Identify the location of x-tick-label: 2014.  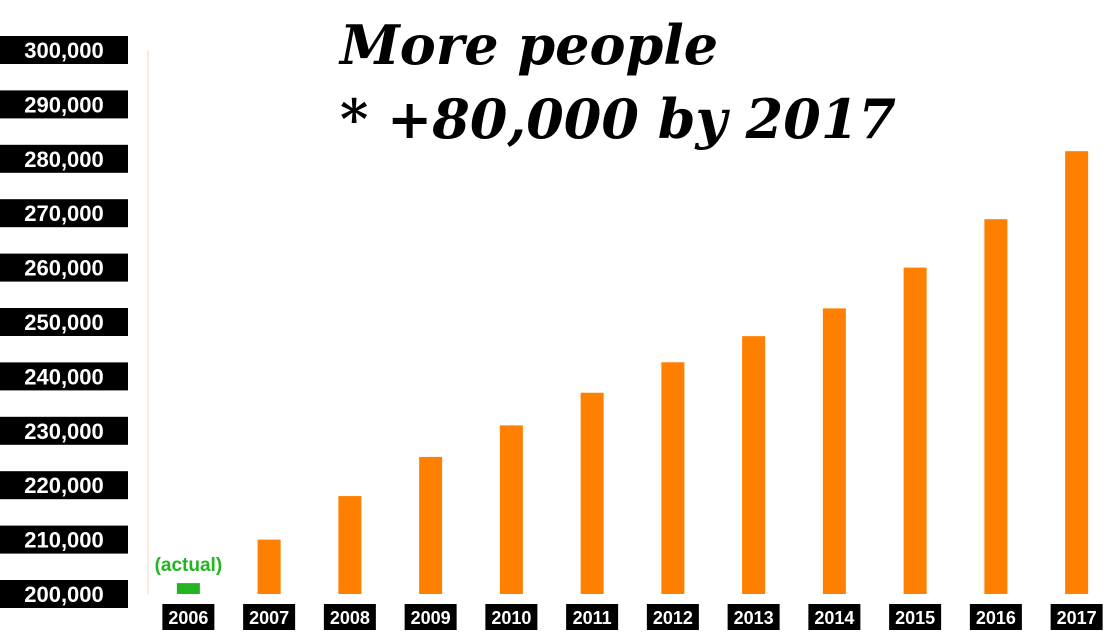
(834, 618).